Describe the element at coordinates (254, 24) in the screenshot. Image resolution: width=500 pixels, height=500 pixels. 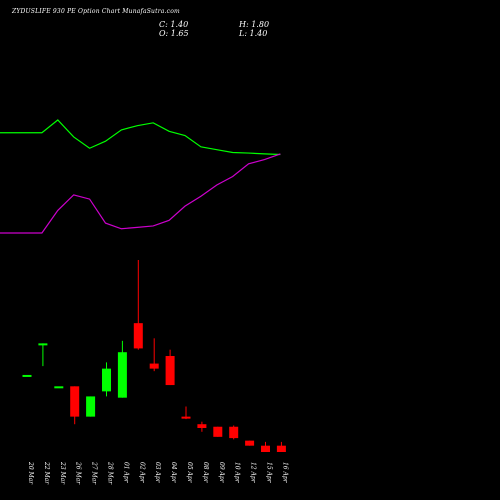
I see `high-value: H: 1.80` at that location.